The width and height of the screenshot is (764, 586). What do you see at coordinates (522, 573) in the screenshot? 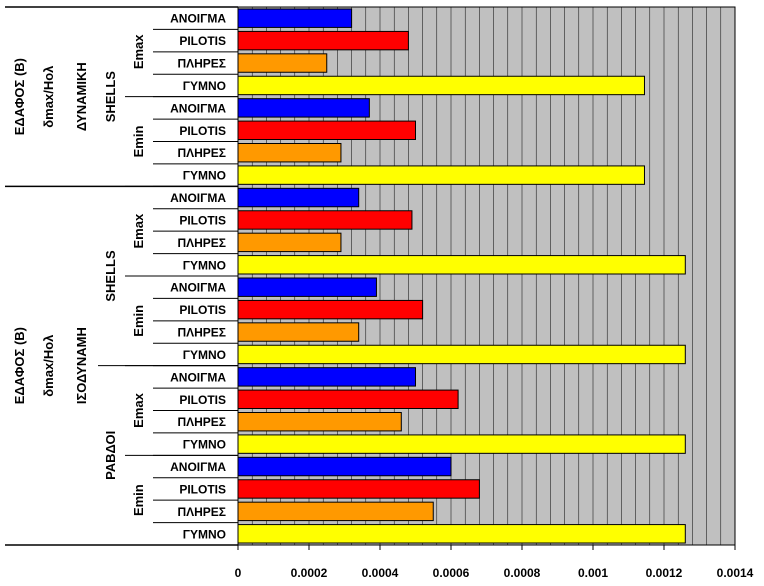
I see `x-tick-label: 0.0008` at bounding box center [522, 573].